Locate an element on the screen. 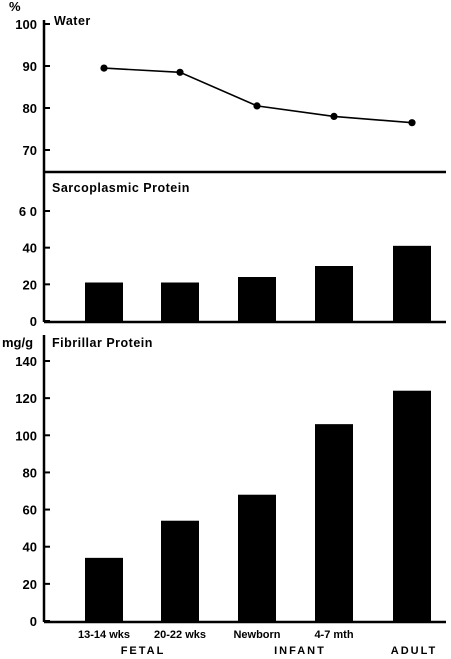 This screenshot has height=659, width=451. water-marks is located at coordinates (258, 95).